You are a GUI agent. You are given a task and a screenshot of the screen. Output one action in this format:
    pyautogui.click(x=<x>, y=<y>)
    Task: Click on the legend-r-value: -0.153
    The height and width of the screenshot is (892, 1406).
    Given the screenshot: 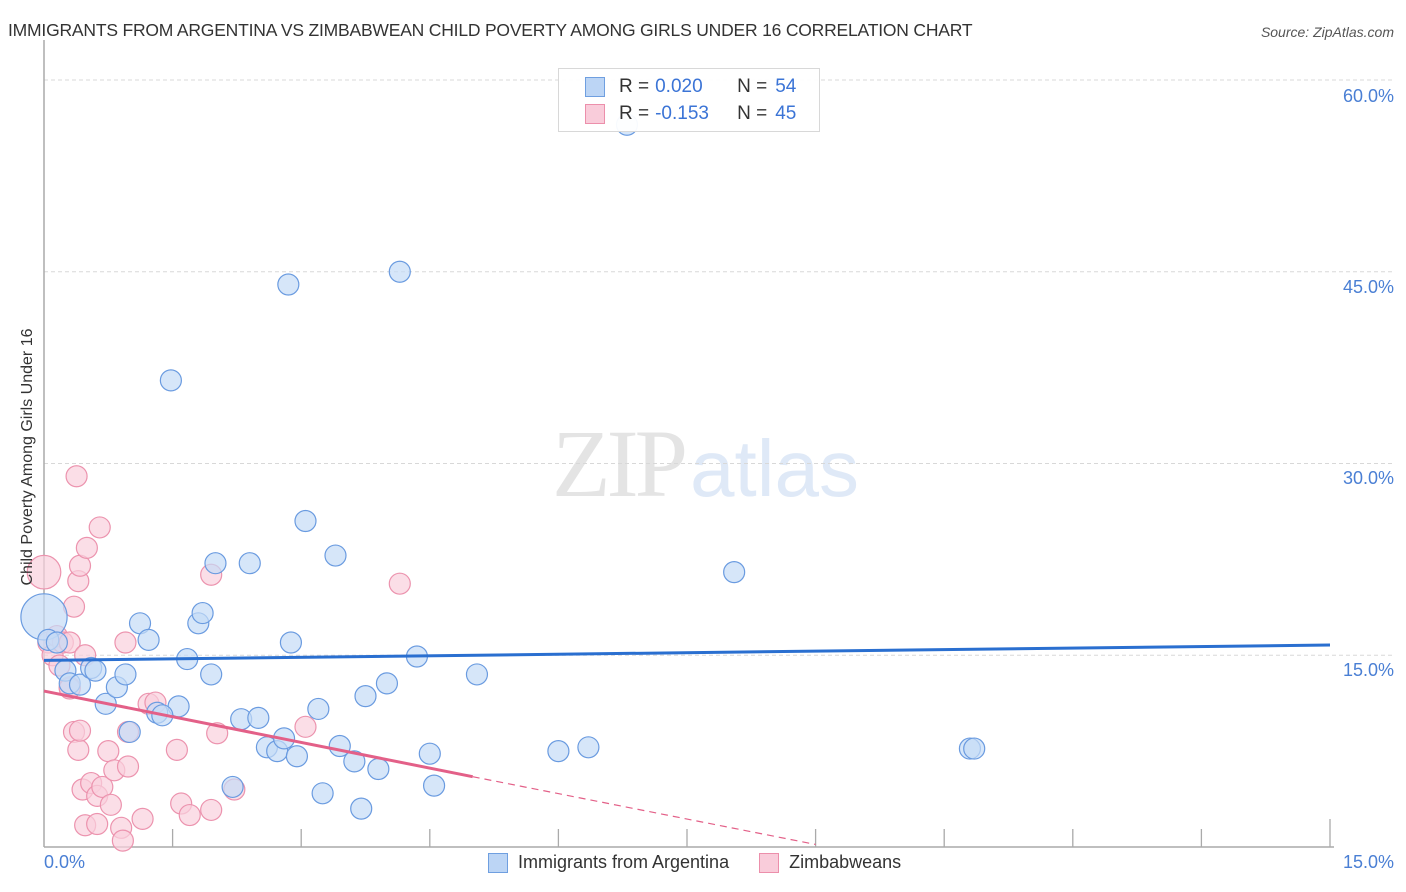 What is the action you would take?
    pyautogui.click(x=682, y=113)
    